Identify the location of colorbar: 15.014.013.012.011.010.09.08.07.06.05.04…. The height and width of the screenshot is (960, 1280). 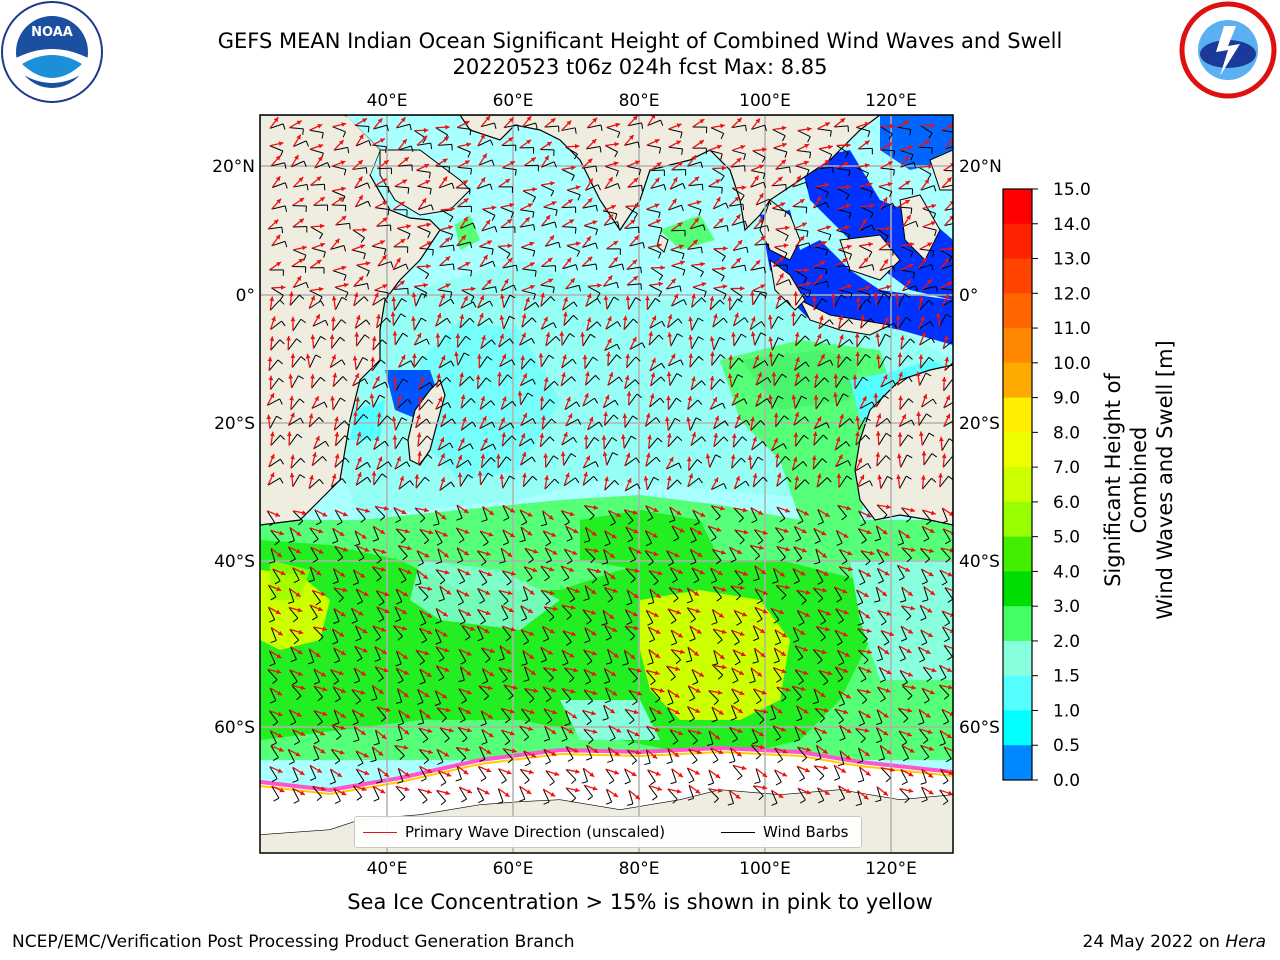
(1046, 485).